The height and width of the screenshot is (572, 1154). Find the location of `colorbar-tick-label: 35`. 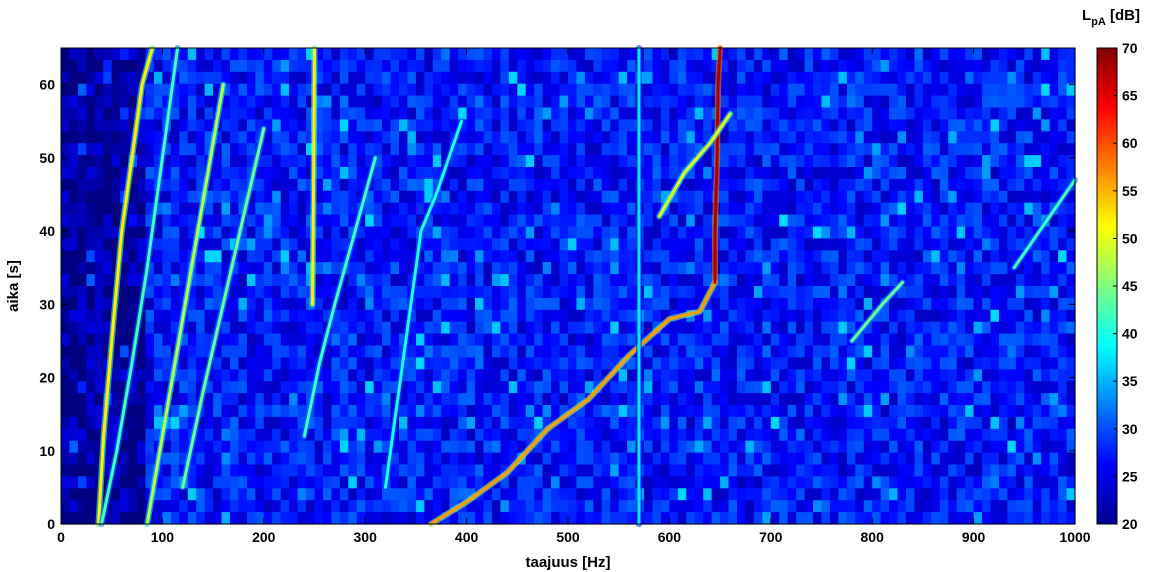

colorbar-tick-label: 35 is located at coordinates (1130, 381).